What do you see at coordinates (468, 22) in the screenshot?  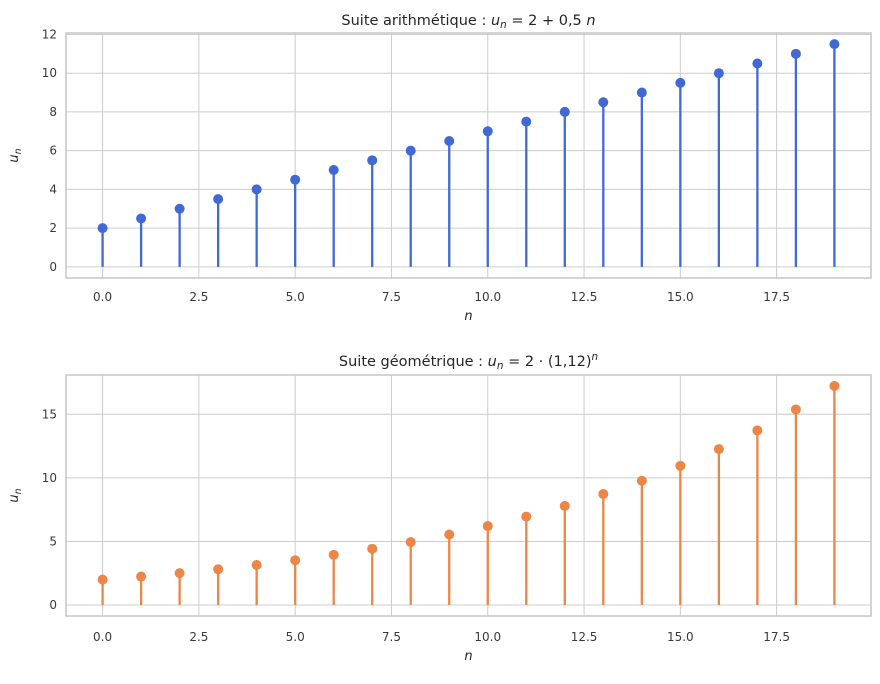 I see `chart-title: Suite arithmétique : un = 2 + 0,5 n` at bounding box center [468, 22].